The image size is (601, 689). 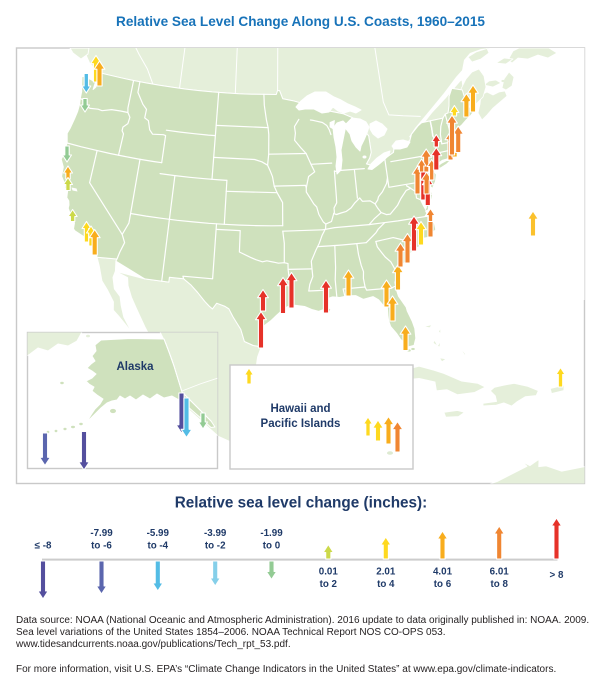 I want to click on svg-text: -7.99, so click(x=101, y=533).